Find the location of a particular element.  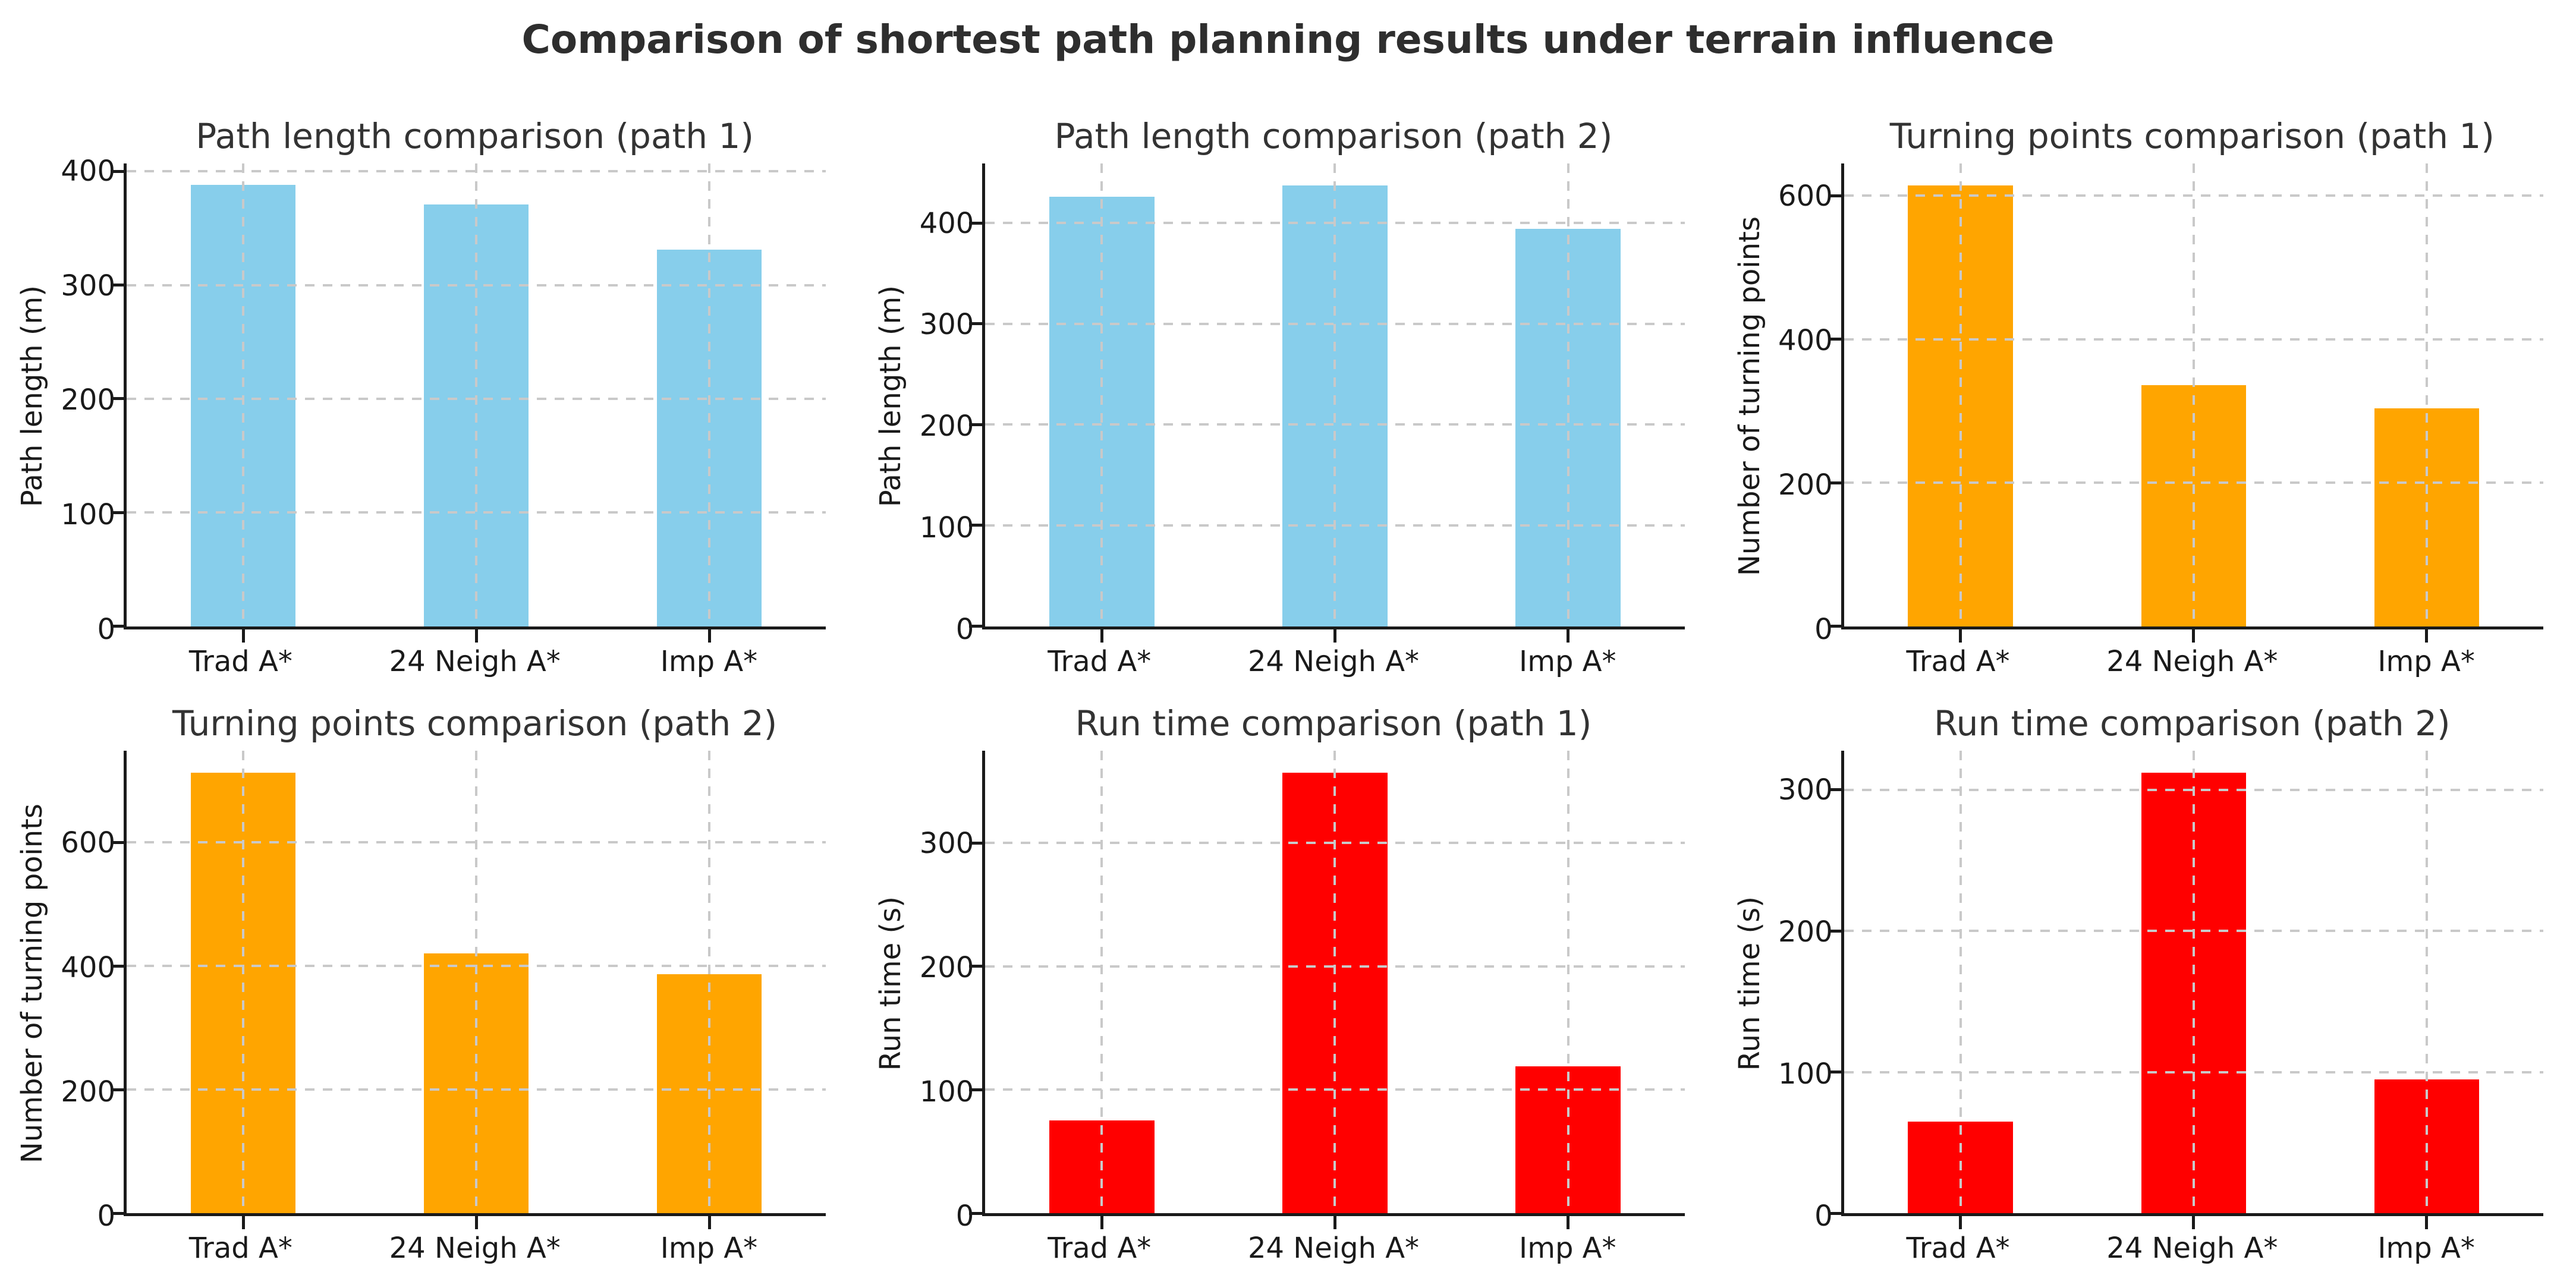

y-tick-labels: 0 100 200 300 400 is located at coordinates (89, 400).